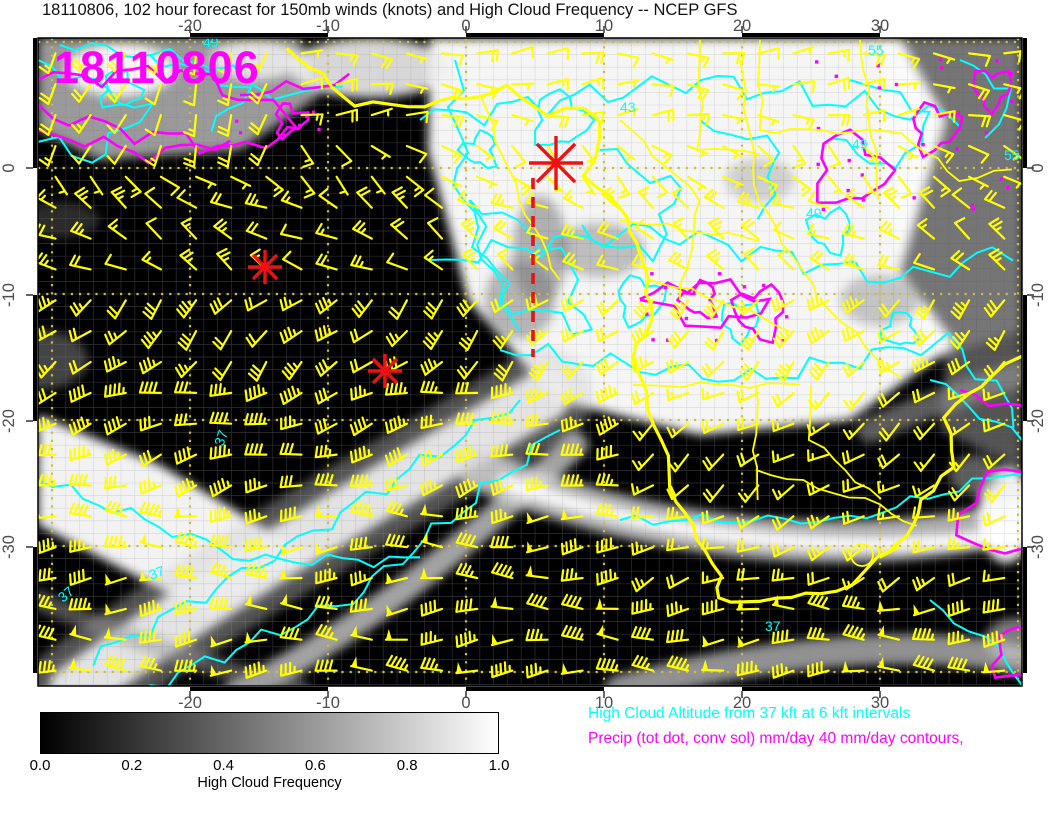 This screenshot has width=1056, height=816. I want to click on cloud-frequency-colorbar, so click(269, 733).